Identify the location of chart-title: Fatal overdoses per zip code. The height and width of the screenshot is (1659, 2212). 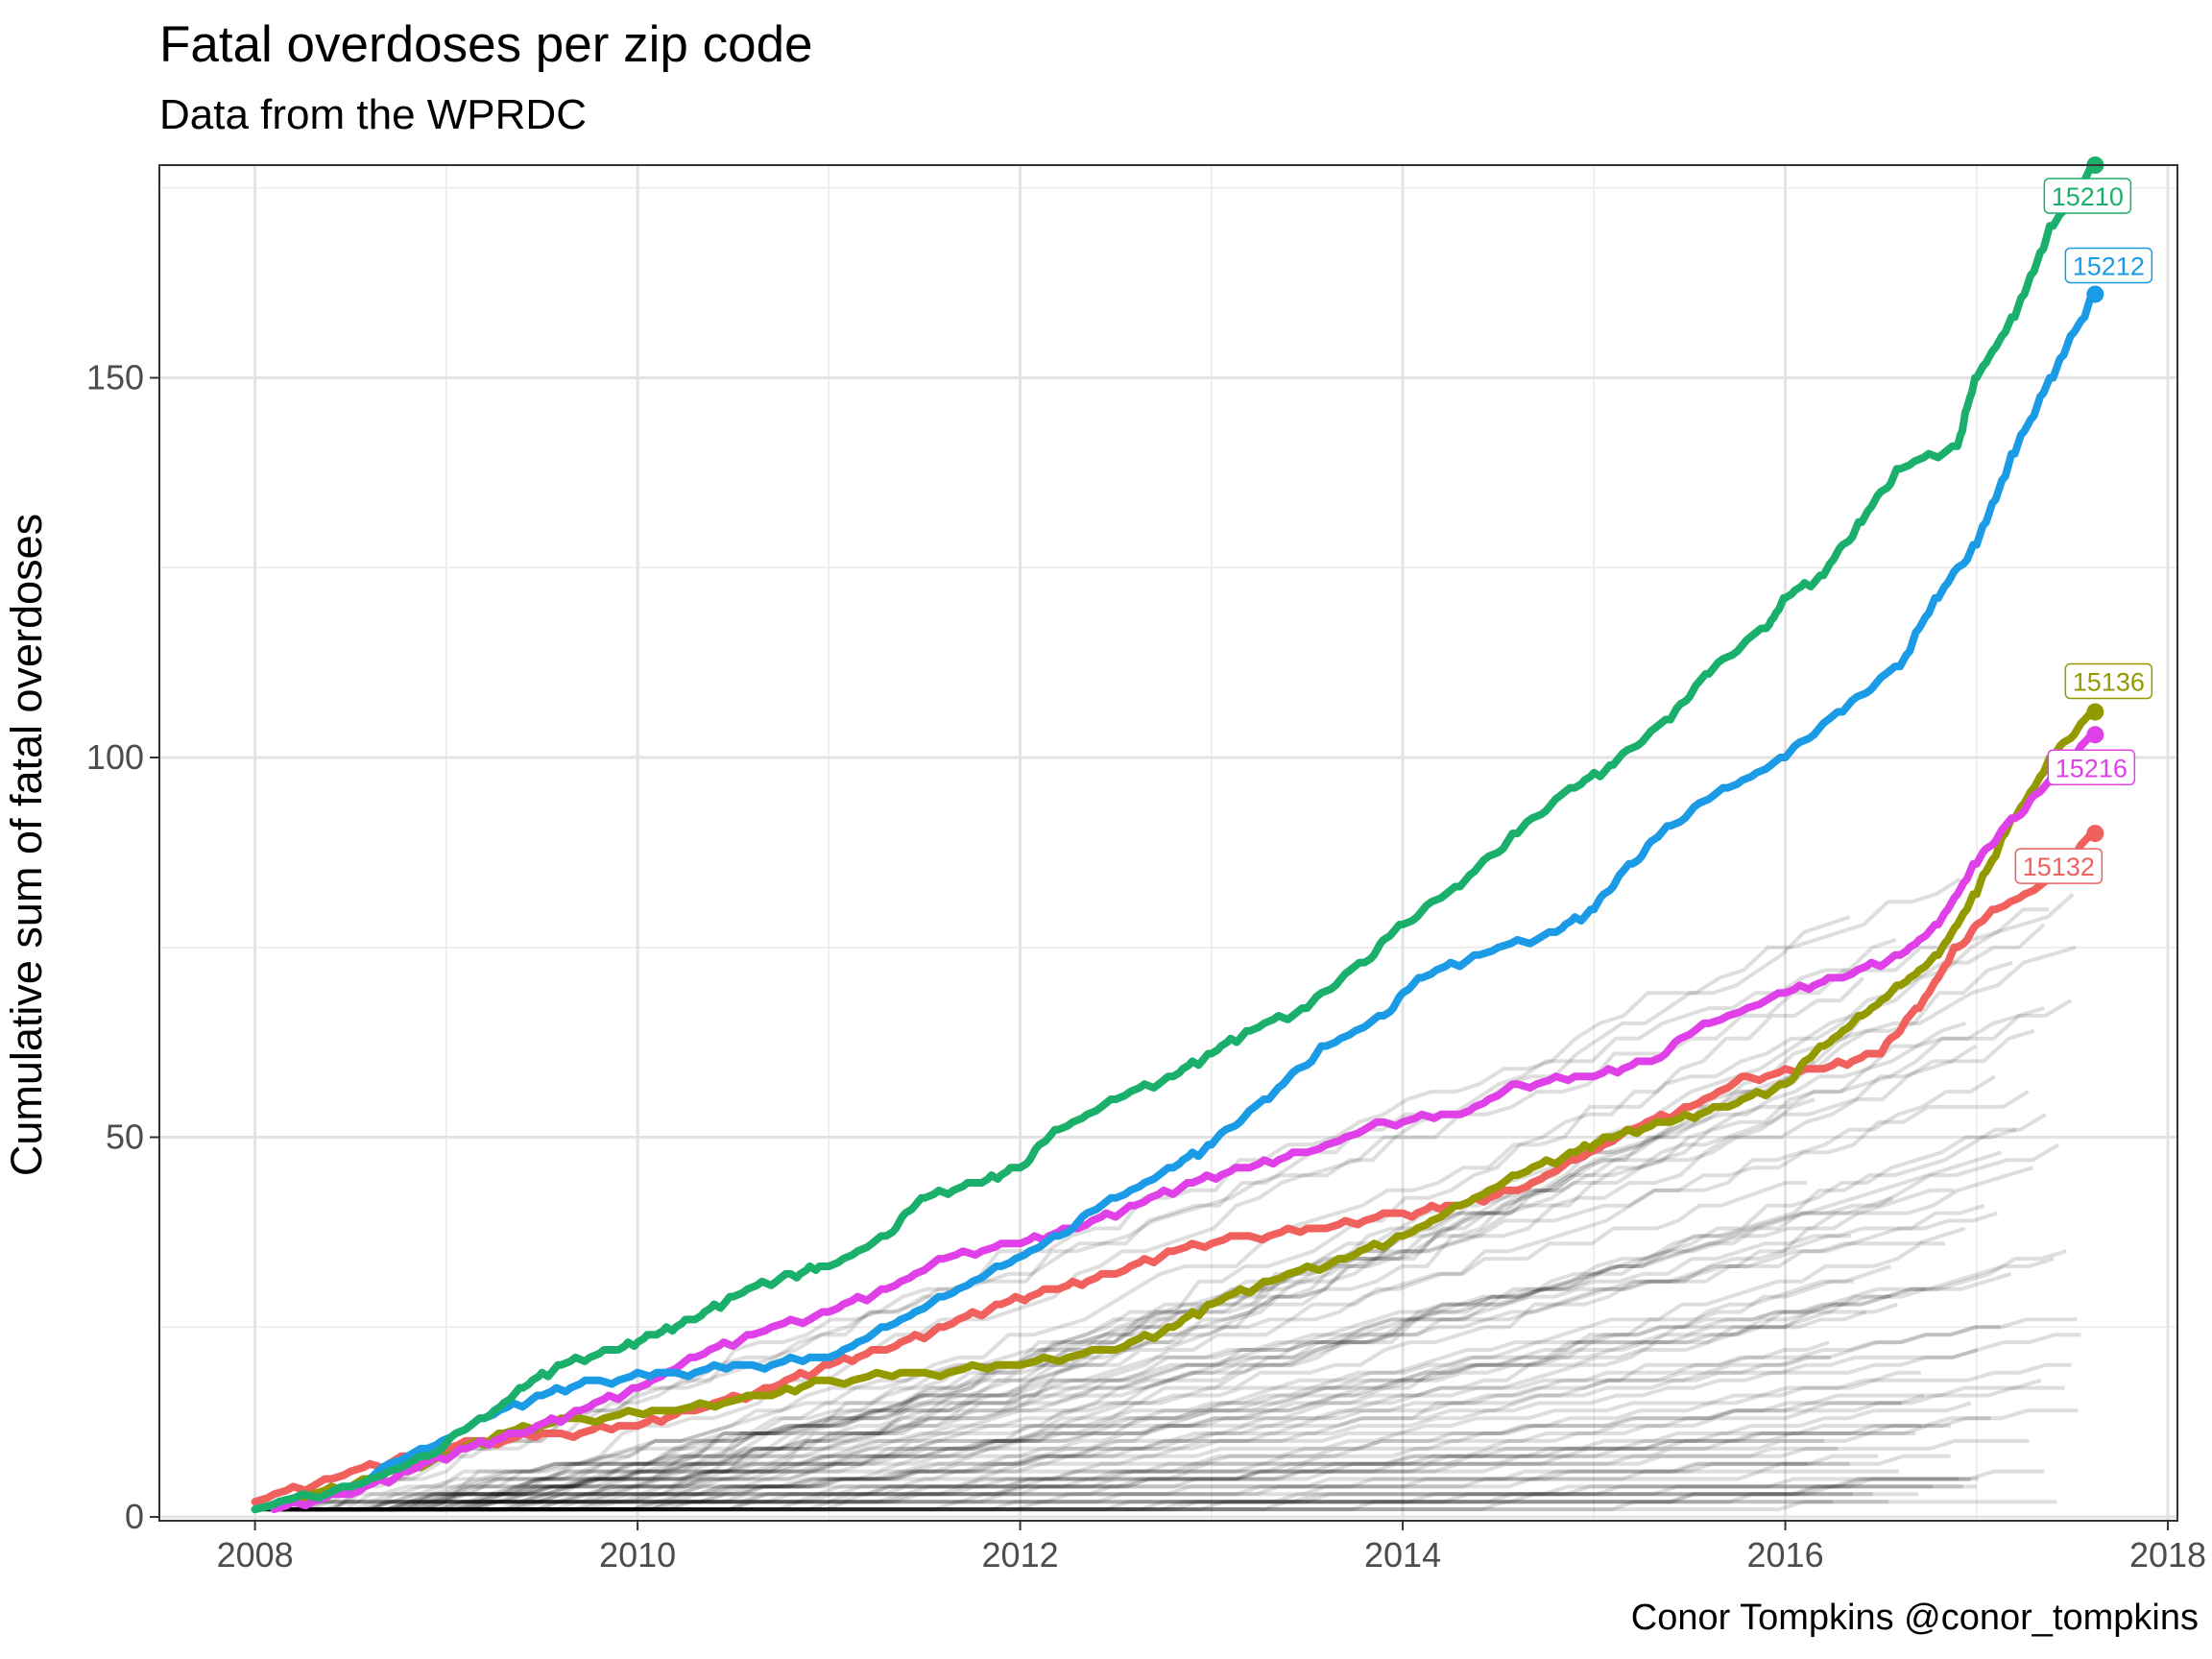
(486, 44).